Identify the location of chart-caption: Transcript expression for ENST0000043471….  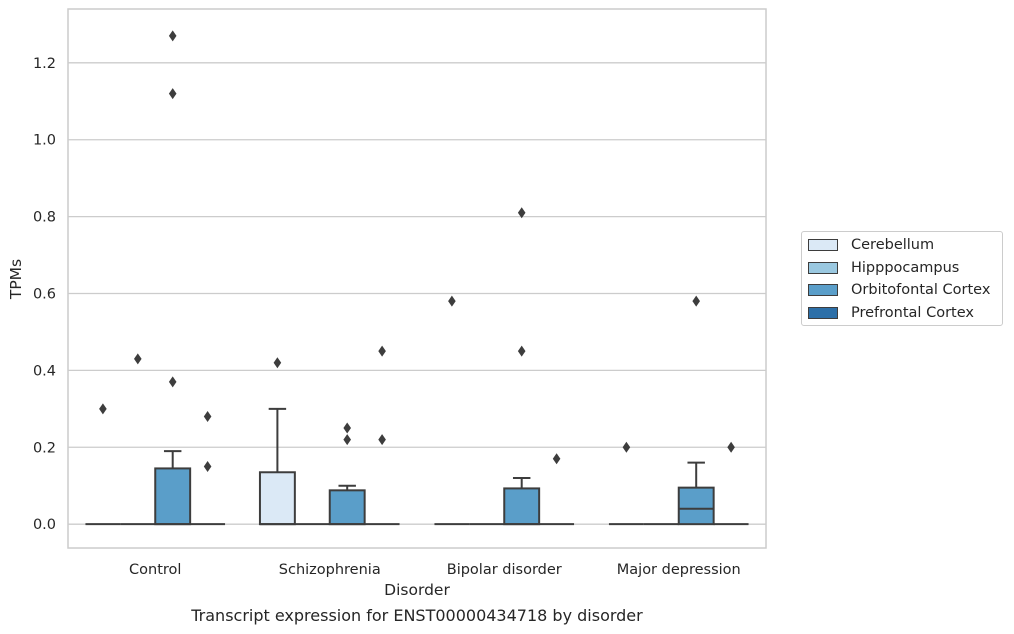
(417, 615).